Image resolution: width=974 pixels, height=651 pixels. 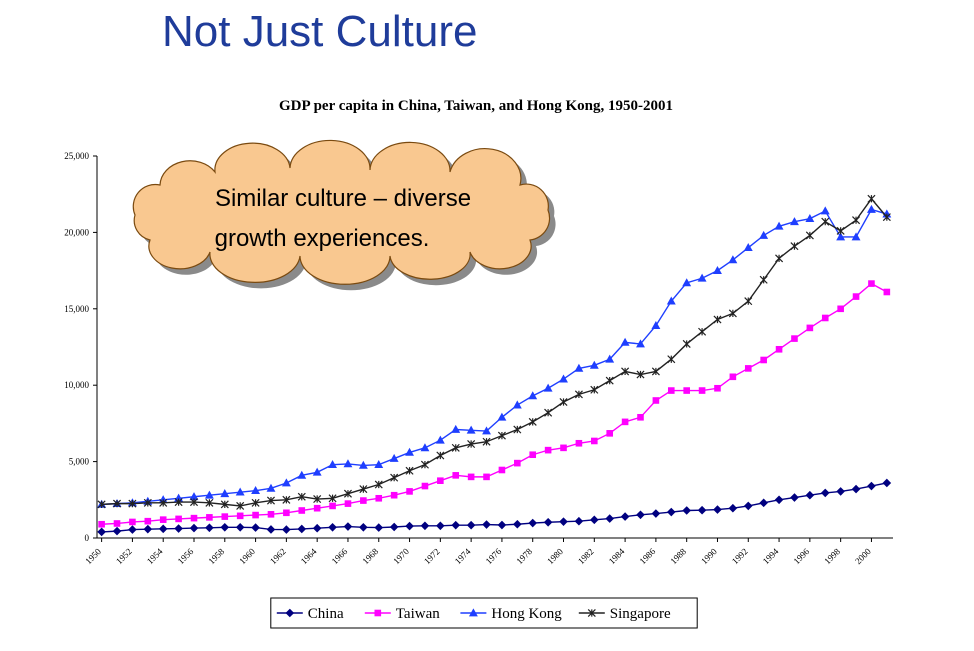 I want to click on x-tick-label: 2000, so click(x=863, y=556).